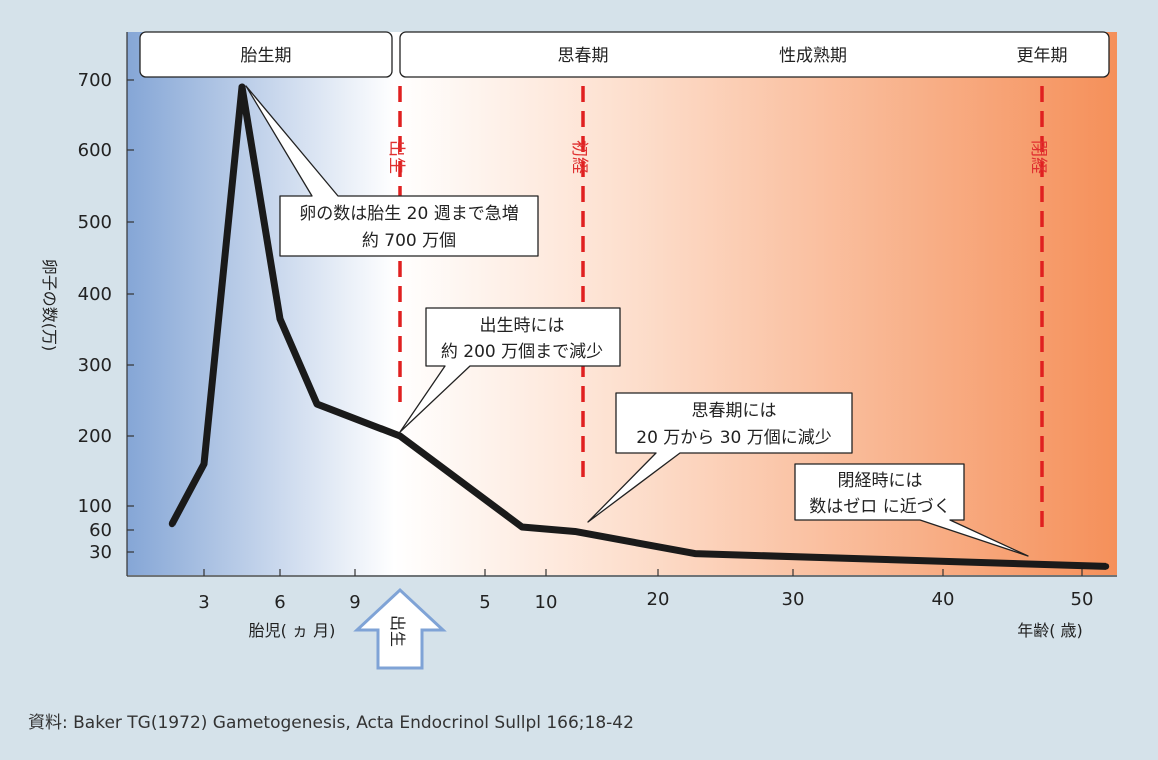 The width and height of the screenshot is (1158, 760). I want to click on y-tick-label: 200, so click(95, 436).